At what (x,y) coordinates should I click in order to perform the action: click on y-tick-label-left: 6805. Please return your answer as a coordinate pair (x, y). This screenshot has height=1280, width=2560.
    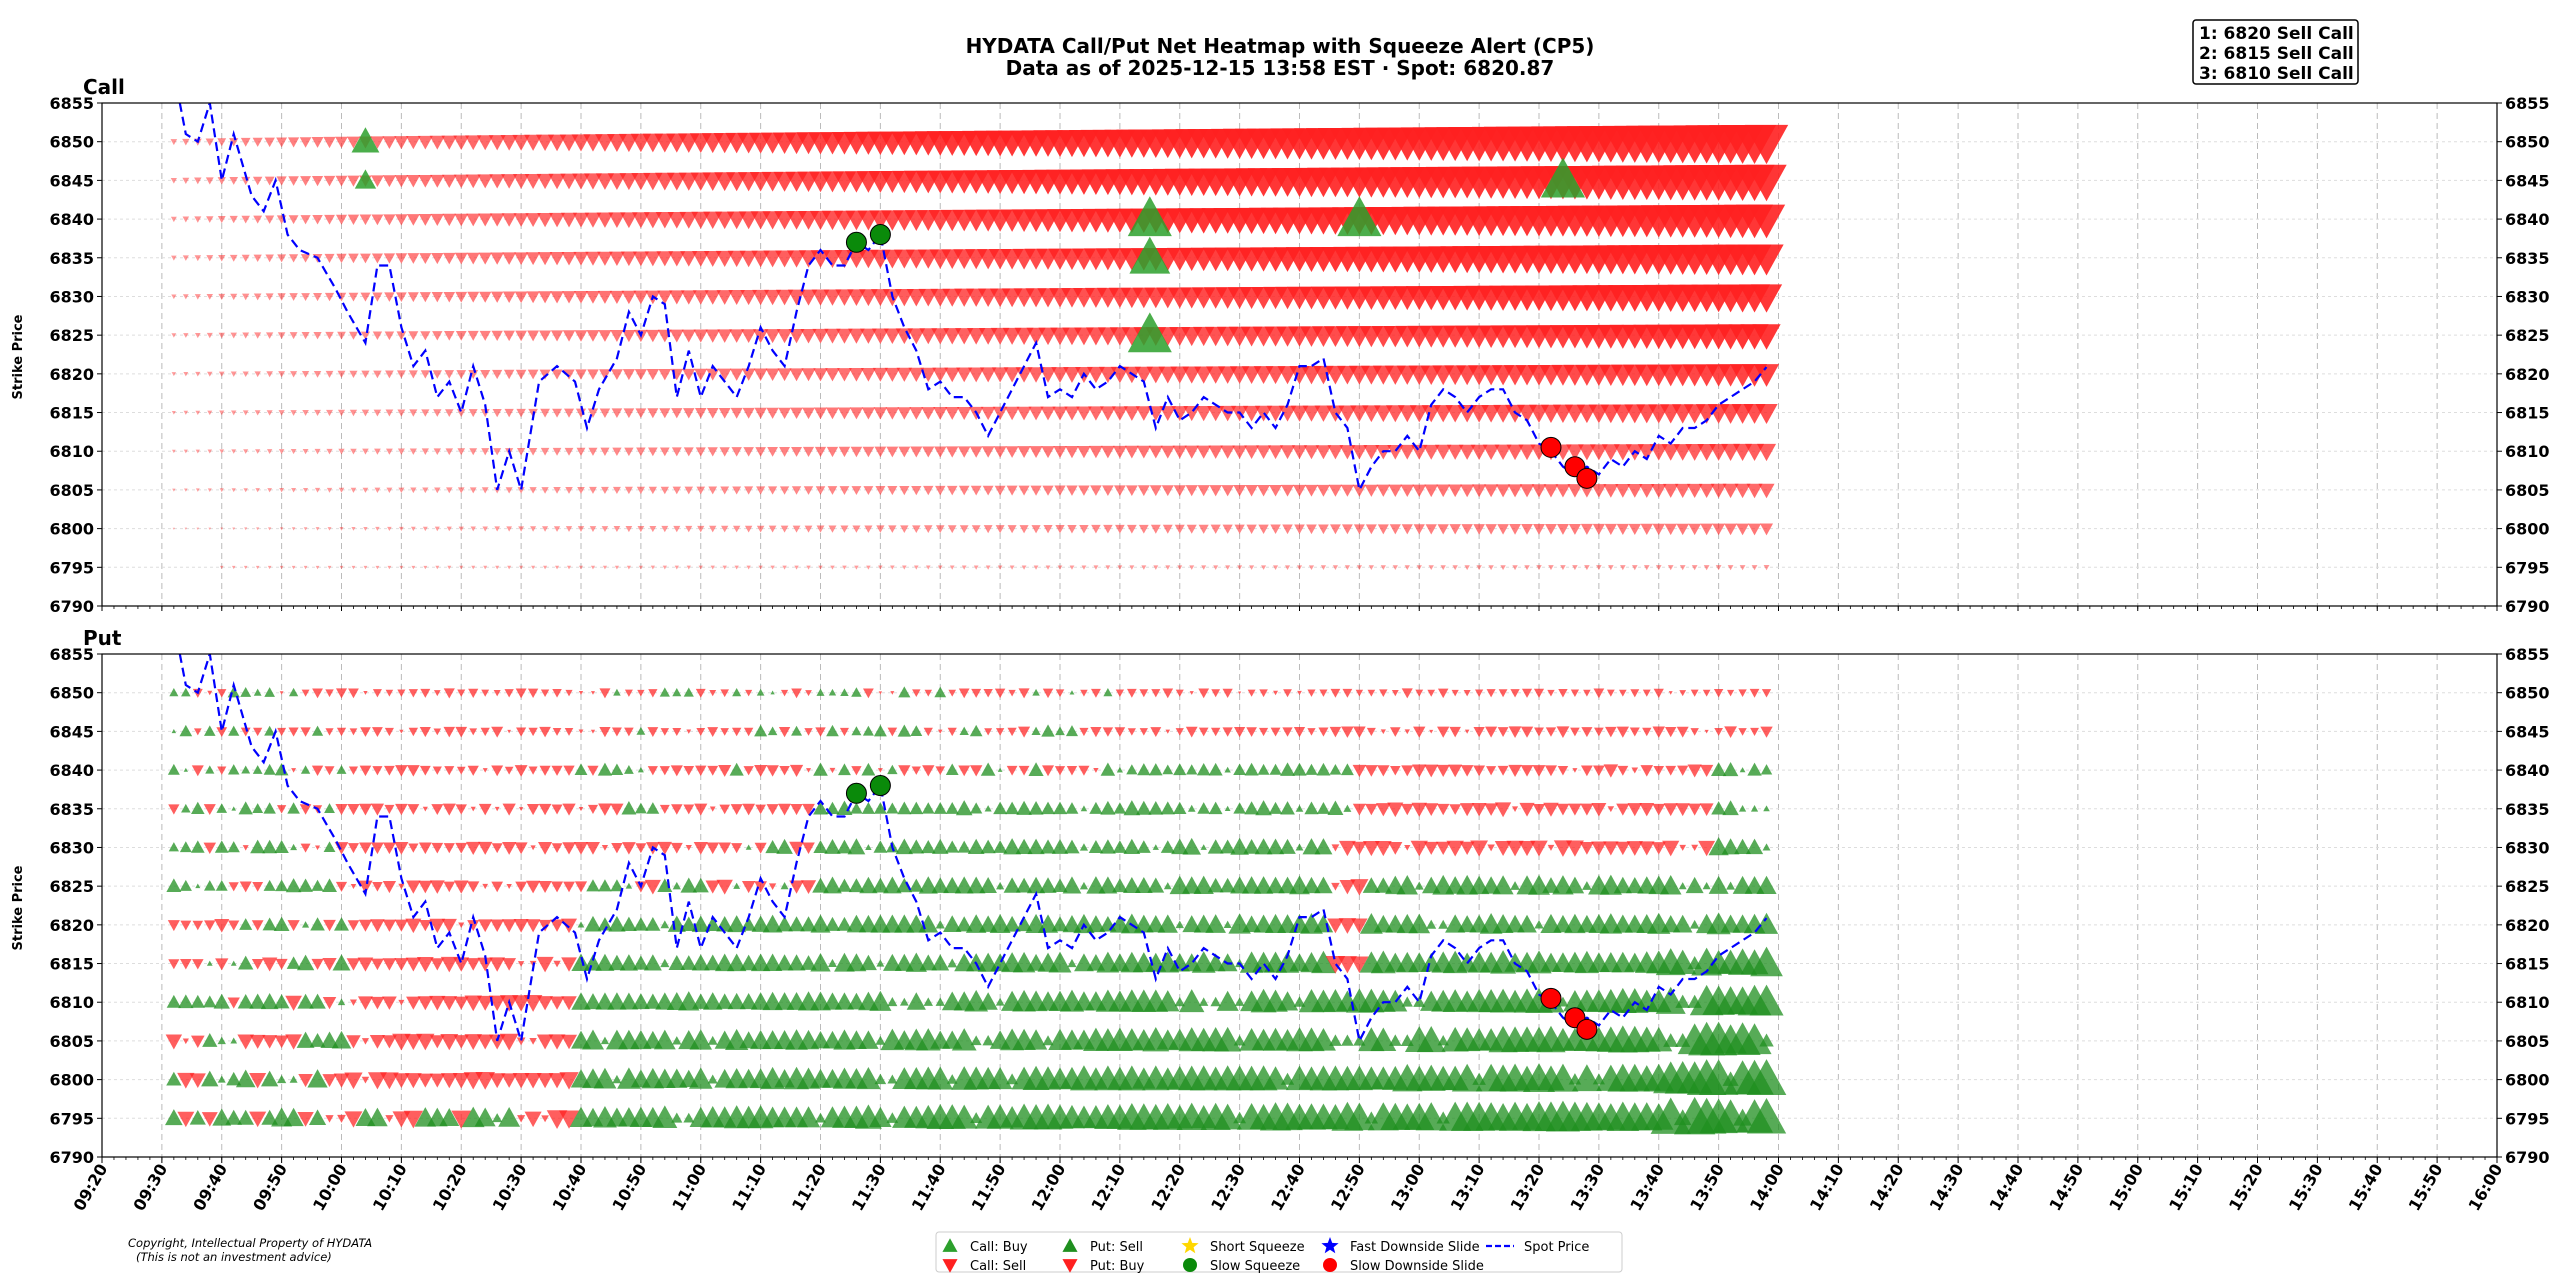
    Looking at the image, I should click on (71, 1041).